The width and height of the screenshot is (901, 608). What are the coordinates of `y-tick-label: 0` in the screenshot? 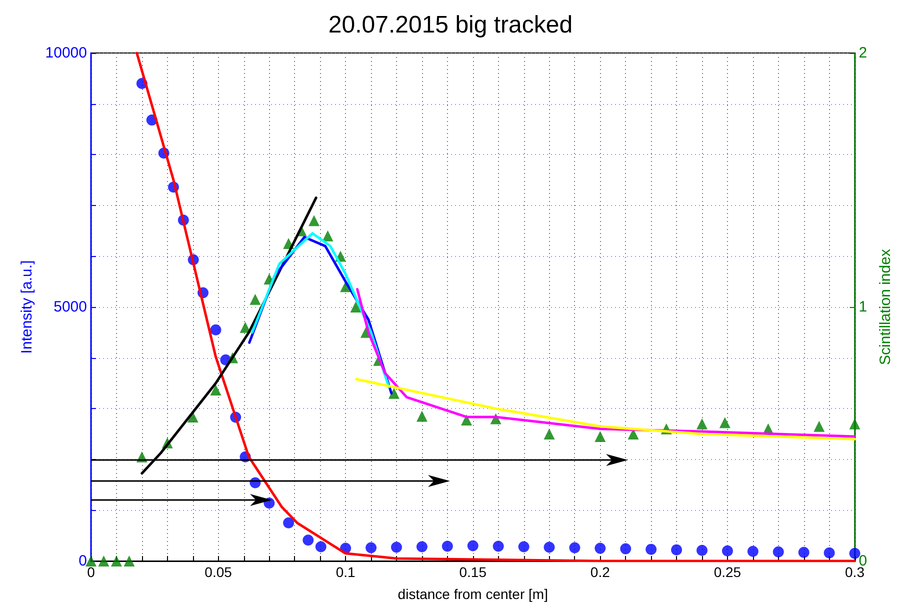 It's located at (82, 561).